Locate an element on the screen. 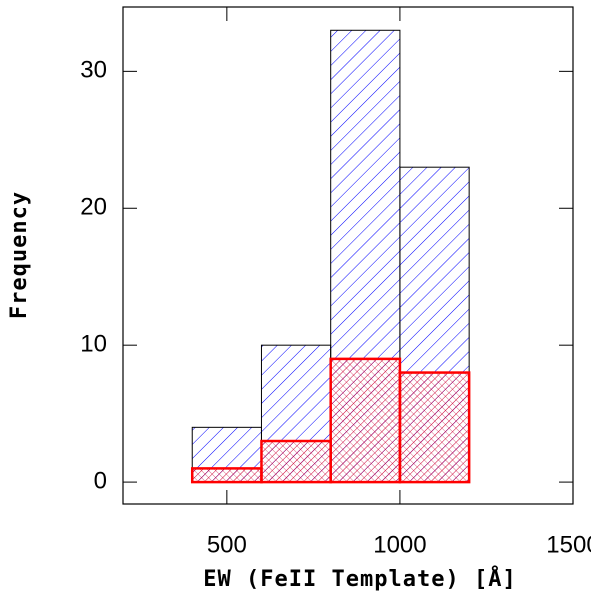 This screenshot has height=600, width=591. x-tick-label: 1000 is located at coordinates (399, 544).